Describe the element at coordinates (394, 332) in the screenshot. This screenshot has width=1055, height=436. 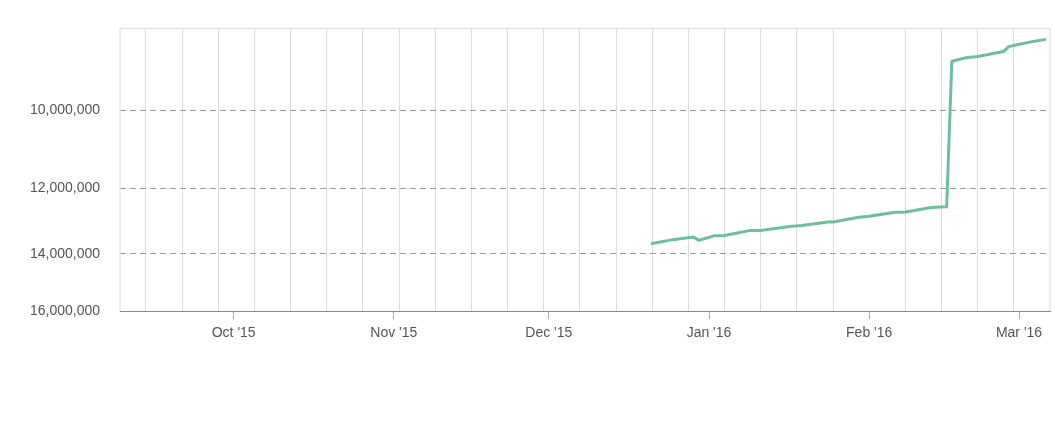
I see `x-tick-label: Nov '15` at that location.